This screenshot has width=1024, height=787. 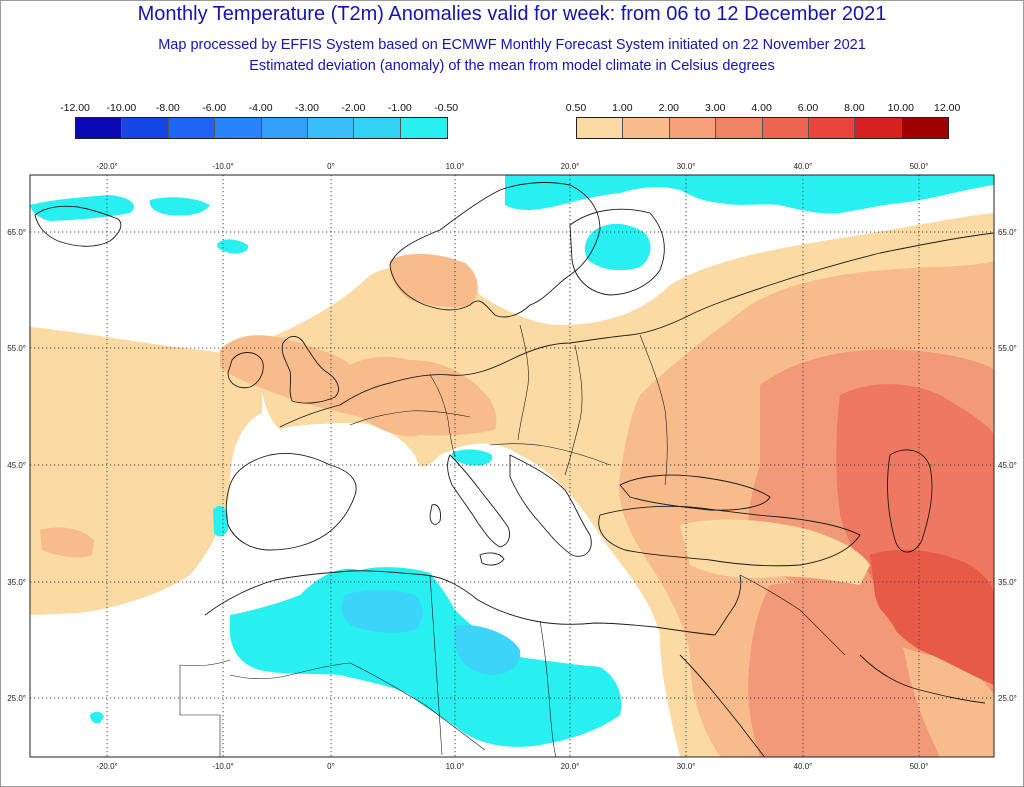 I want to click on anomaly-region-north-atlantic, so click(x=179, y=206).